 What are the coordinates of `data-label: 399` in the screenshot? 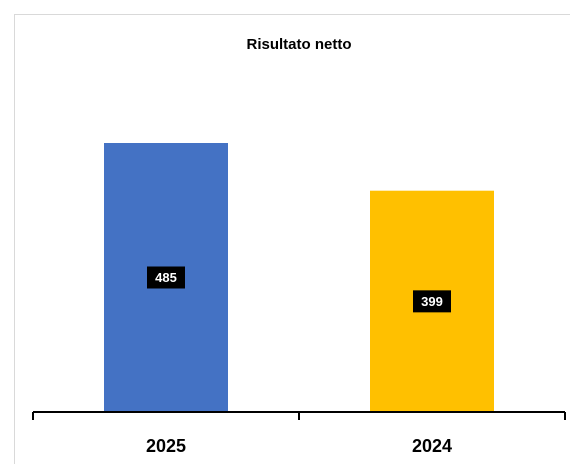 It's located at (432, 301).